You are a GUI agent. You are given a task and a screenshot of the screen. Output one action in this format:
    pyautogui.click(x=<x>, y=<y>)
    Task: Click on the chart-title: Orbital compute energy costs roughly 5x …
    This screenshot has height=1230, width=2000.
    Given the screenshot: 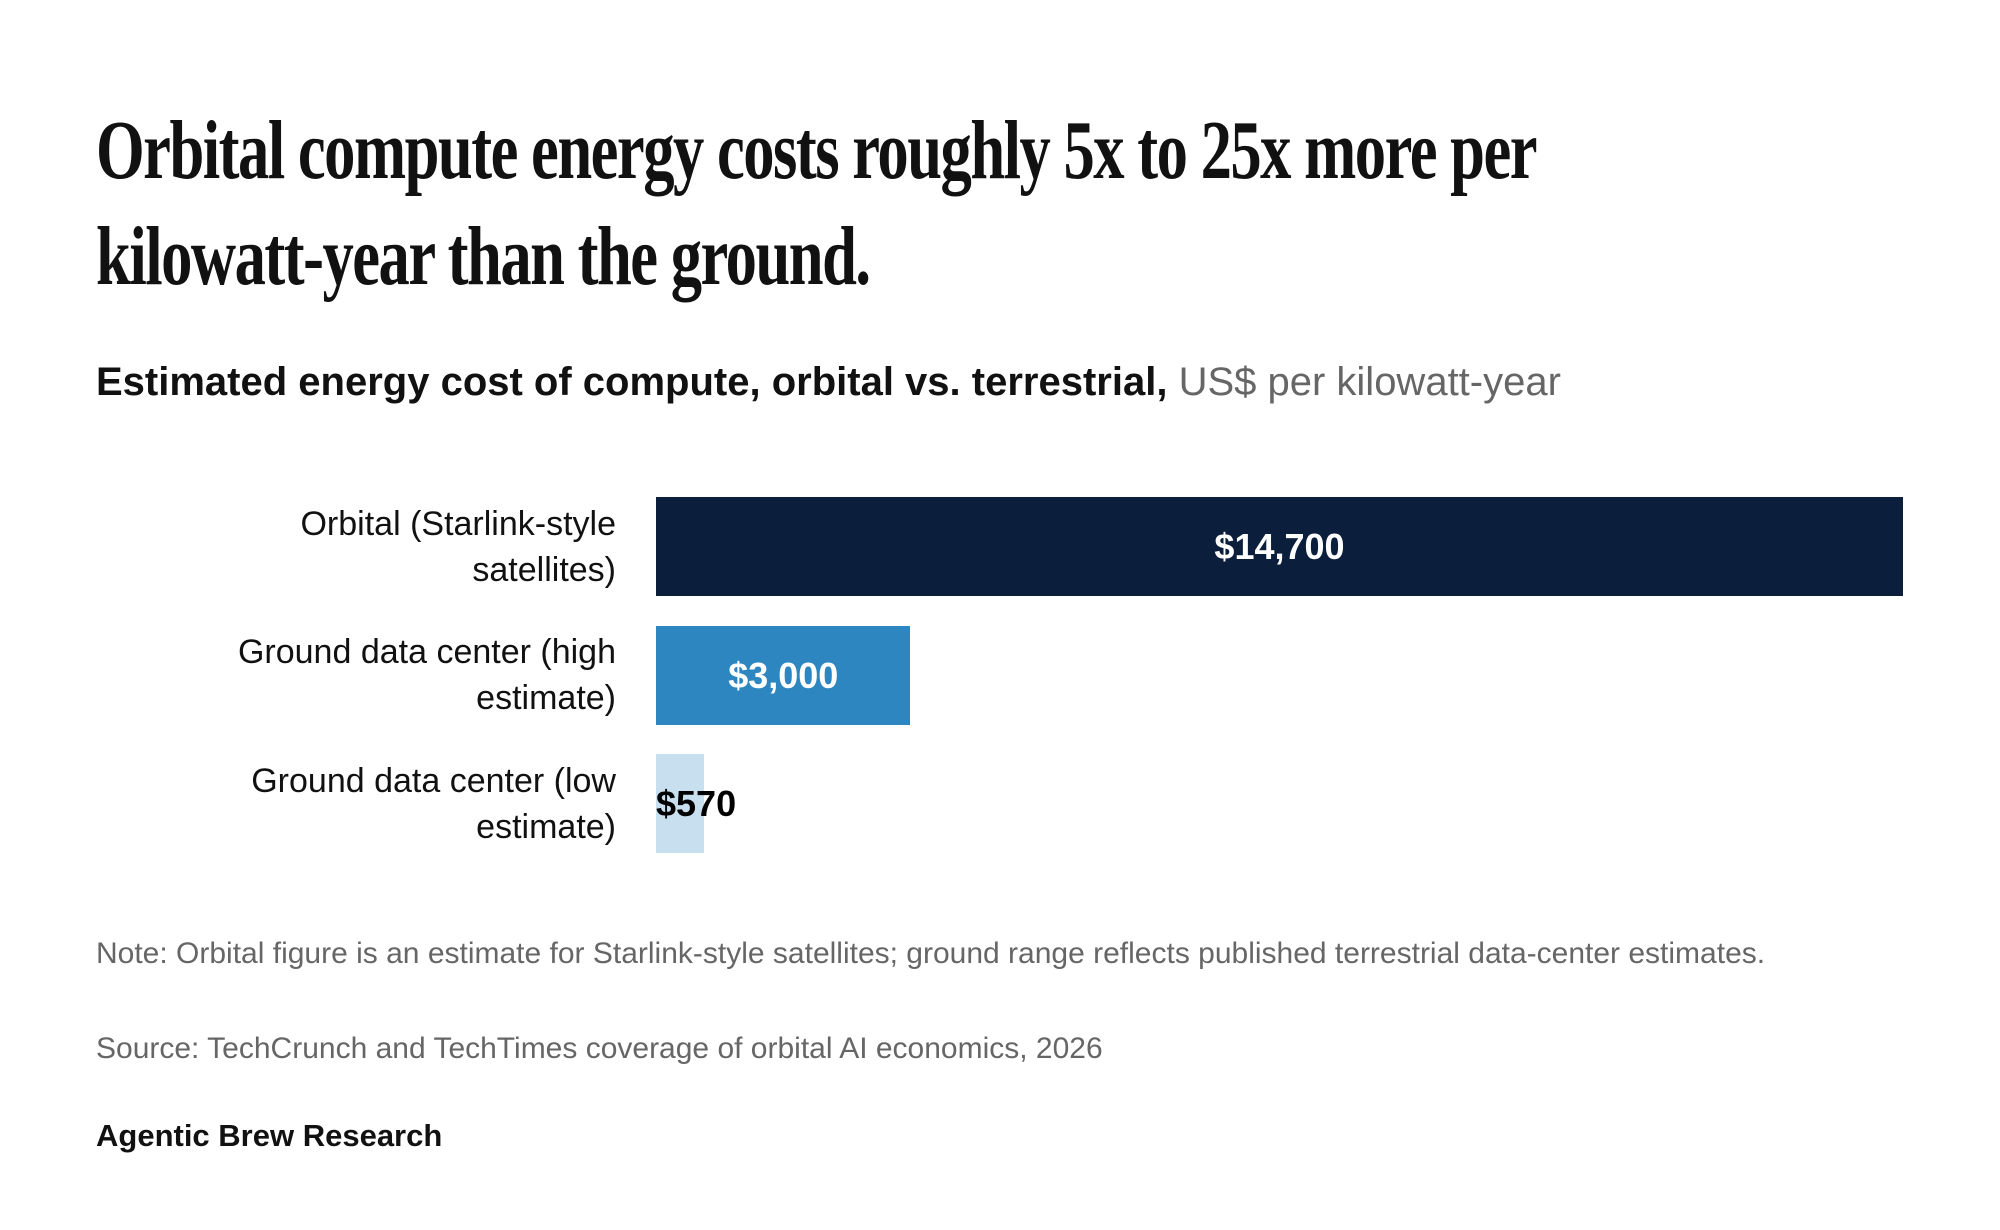 What is the action you would take?
    pyautogui.click(x=816, y=203)
    